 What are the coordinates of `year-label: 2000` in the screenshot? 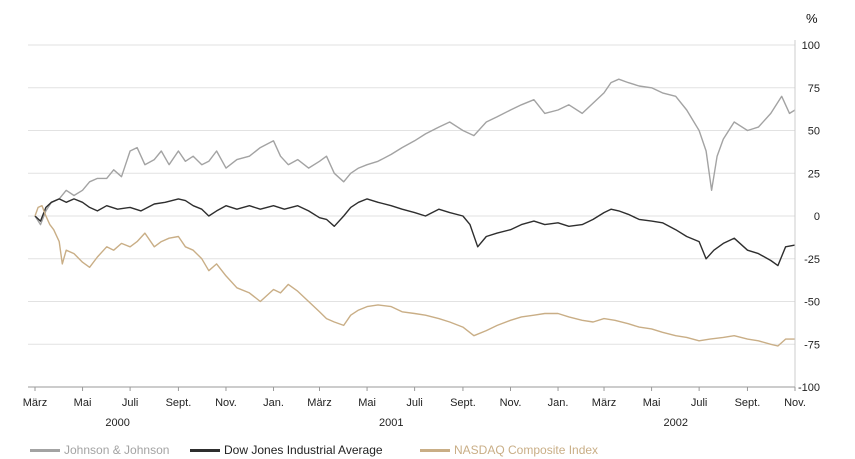 It's located at (117, 423).